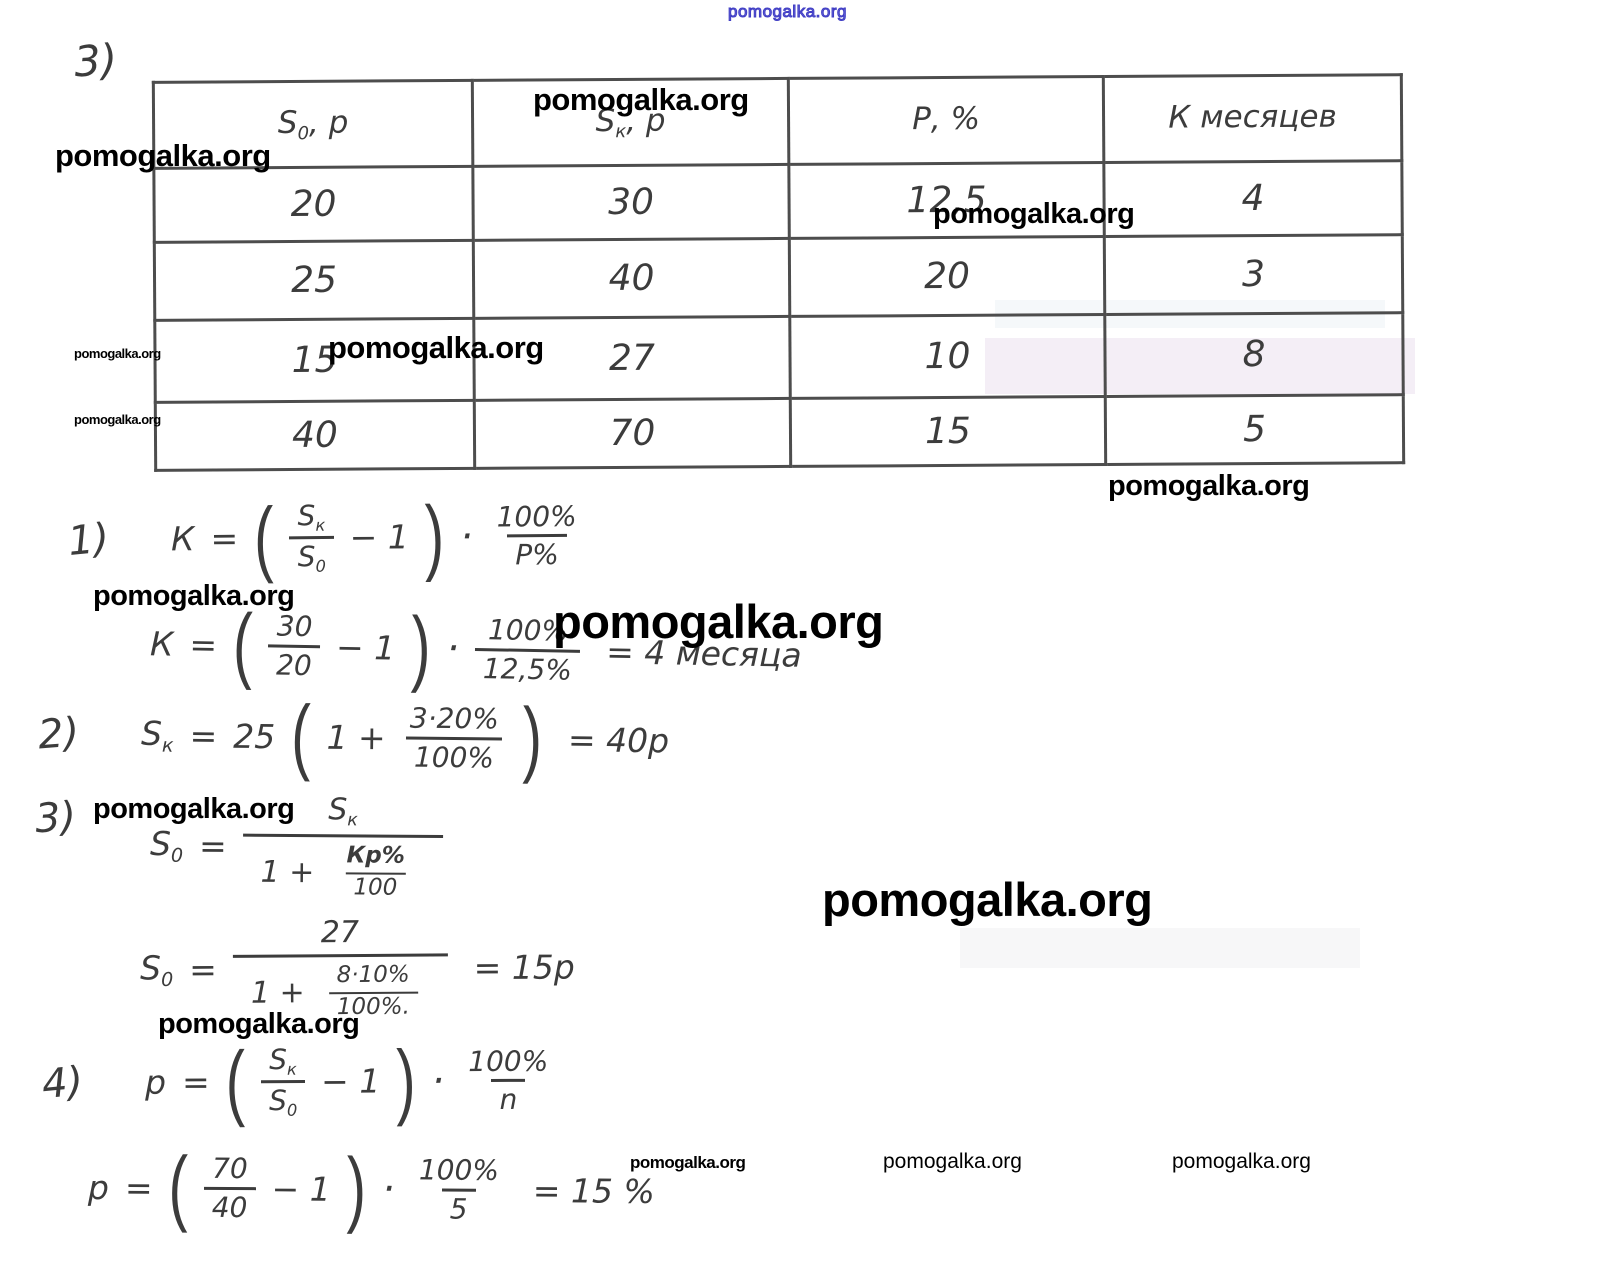  I want to click on formula-label: 2), so click(58, 734).